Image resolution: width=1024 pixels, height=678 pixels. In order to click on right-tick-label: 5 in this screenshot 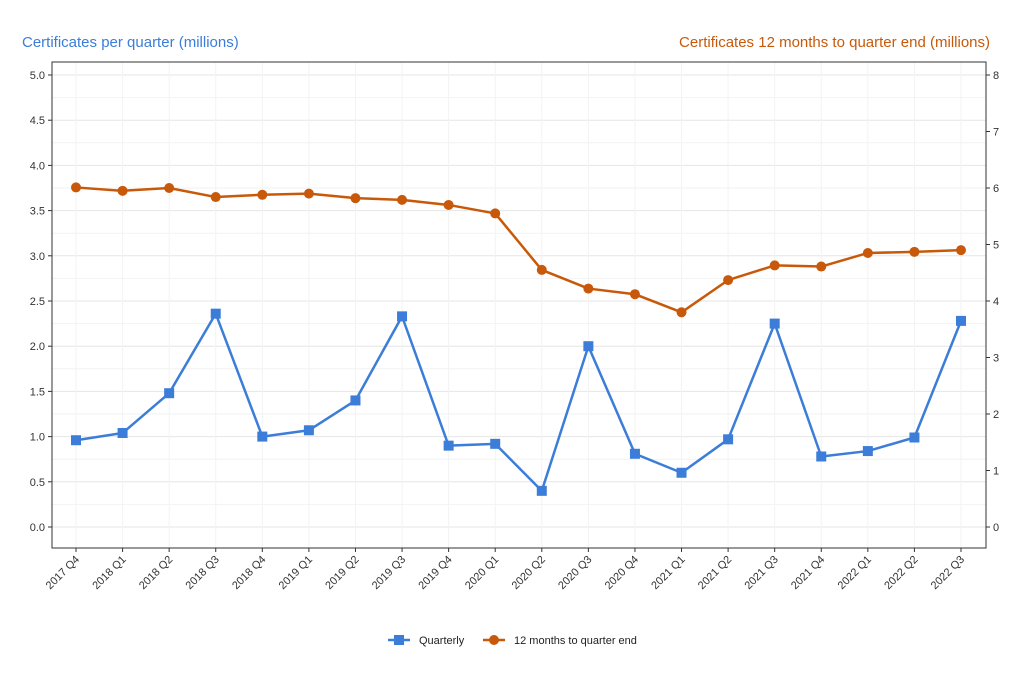, I will do `click(996, 246)`.